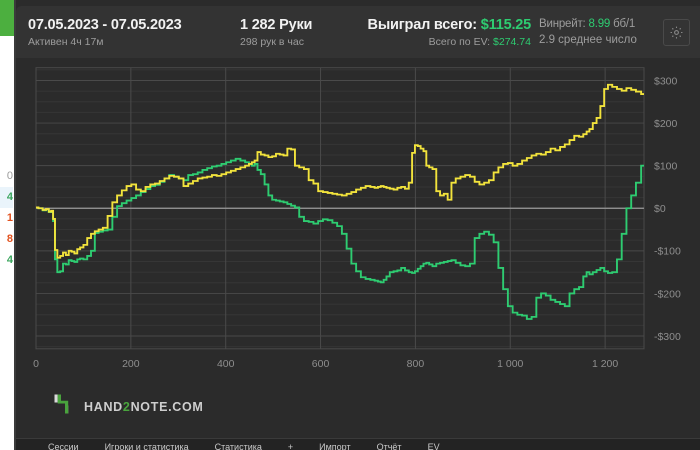 The height and width of the screenshot is (450, 700). What do you see at coordinates (335, 446) in the screenshot?
I see `host-toolbar-item: Импорт` at bounding box center [335, 446].